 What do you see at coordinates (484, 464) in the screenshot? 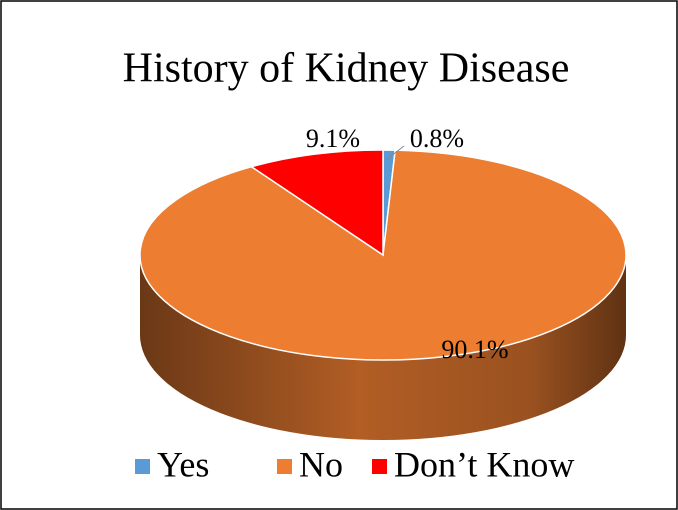
I see `legend-label: Don’t Know` at bounding box center [484, 464].